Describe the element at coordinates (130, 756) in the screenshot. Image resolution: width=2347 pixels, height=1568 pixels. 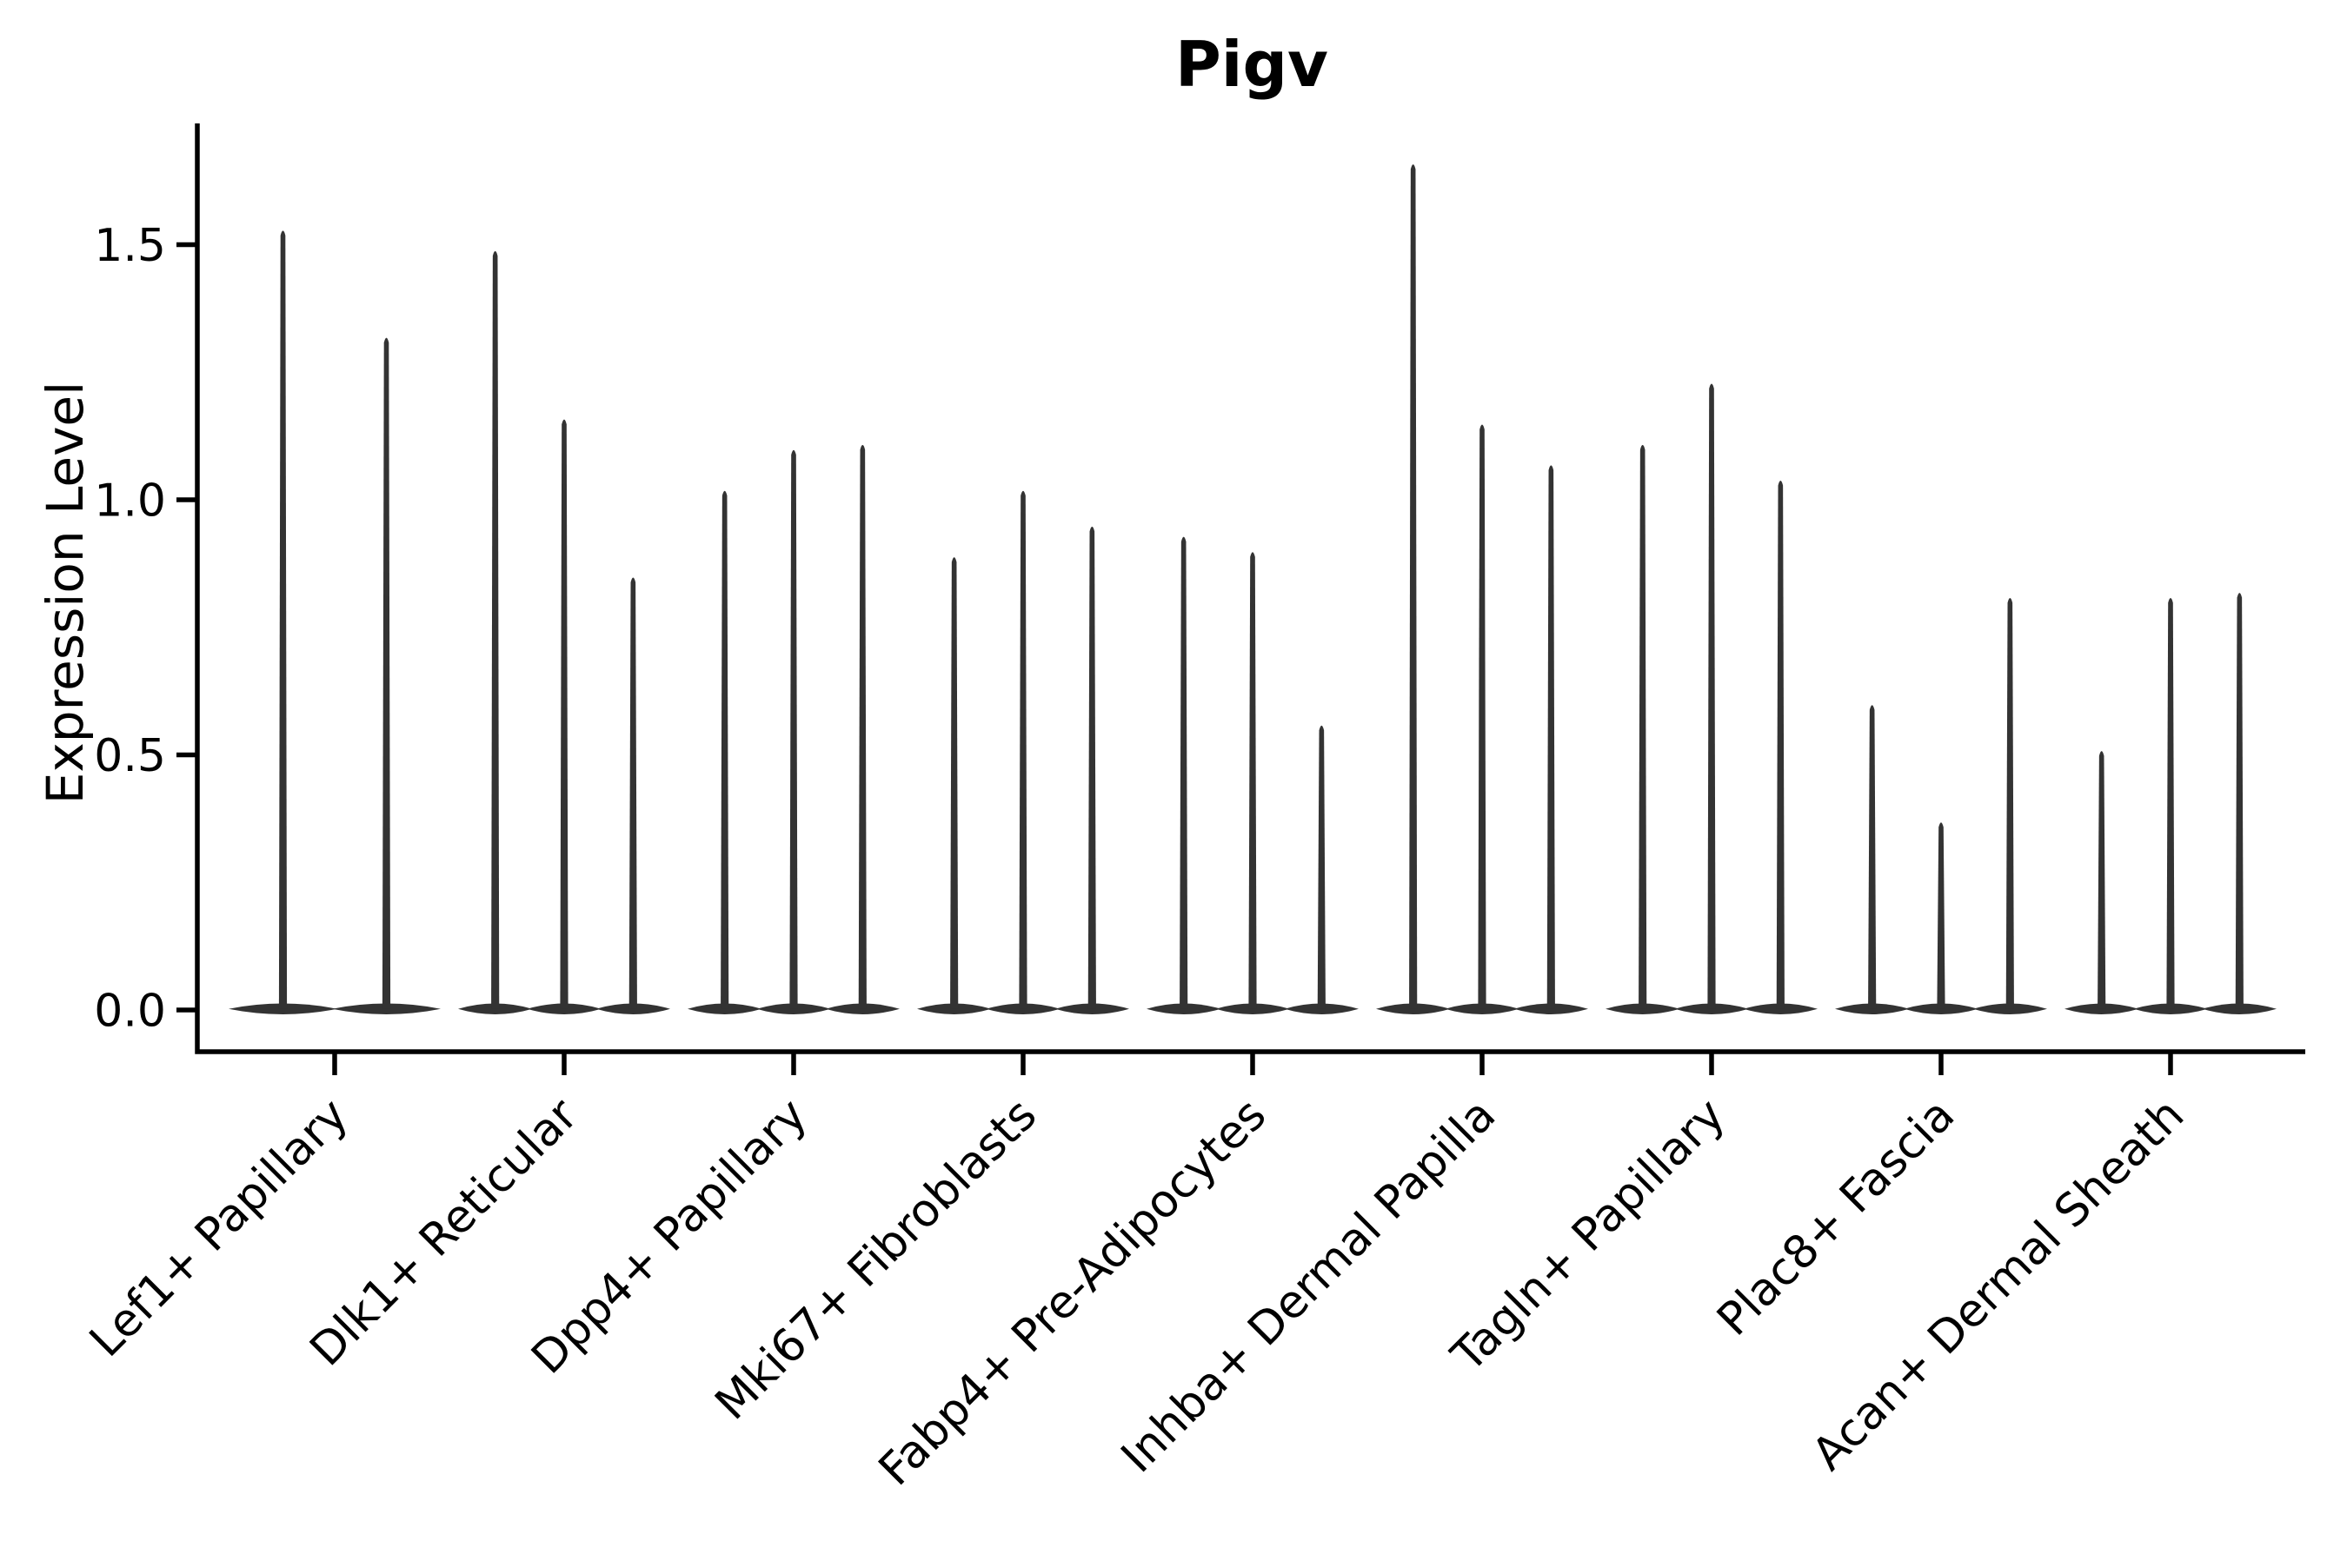
I see `y-tick-label: 0.5` at that location.